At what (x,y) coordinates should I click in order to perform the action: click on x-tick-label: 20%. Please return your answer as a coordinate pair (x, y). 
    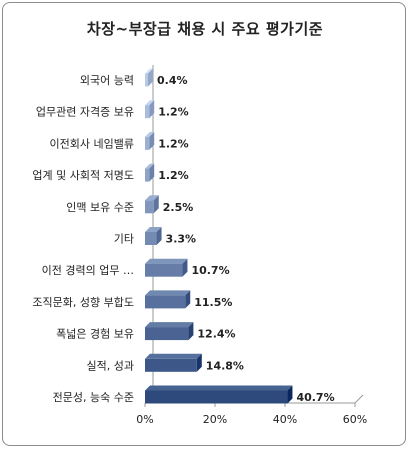
    Looking at the image, I should click on (215, 419).